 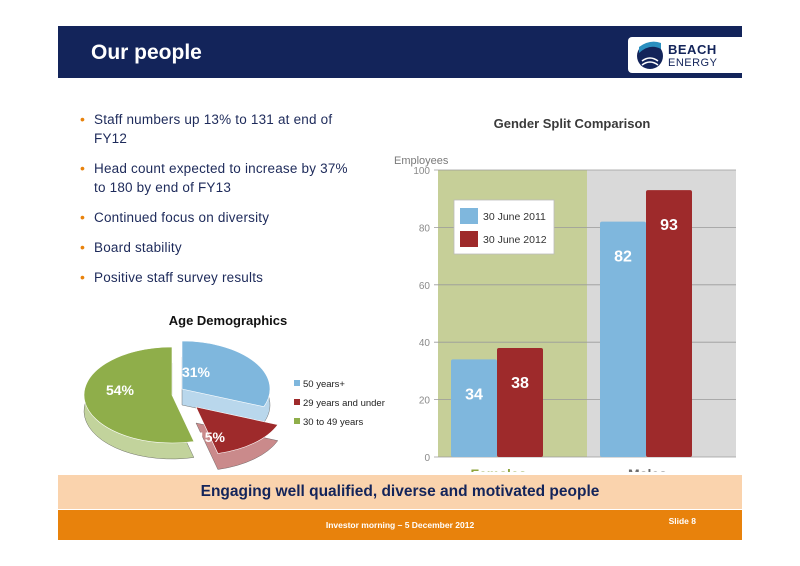 I want to click on slide-number: Slide 8, so click(x=682, y=521).